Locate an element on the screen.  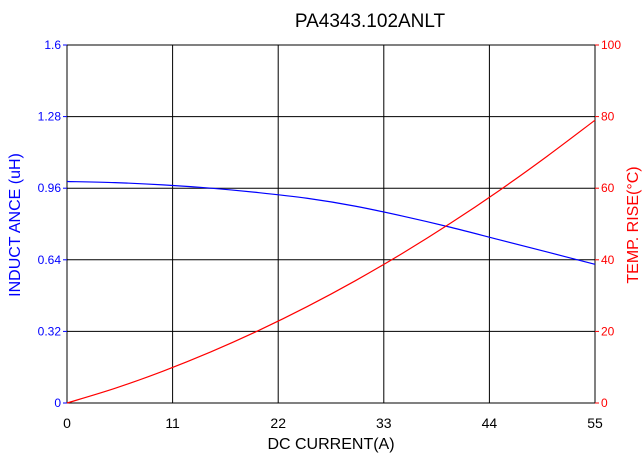
right-y-axis-ticks: 0 20 40 60 80 100 is located at coordinates (608, 224).